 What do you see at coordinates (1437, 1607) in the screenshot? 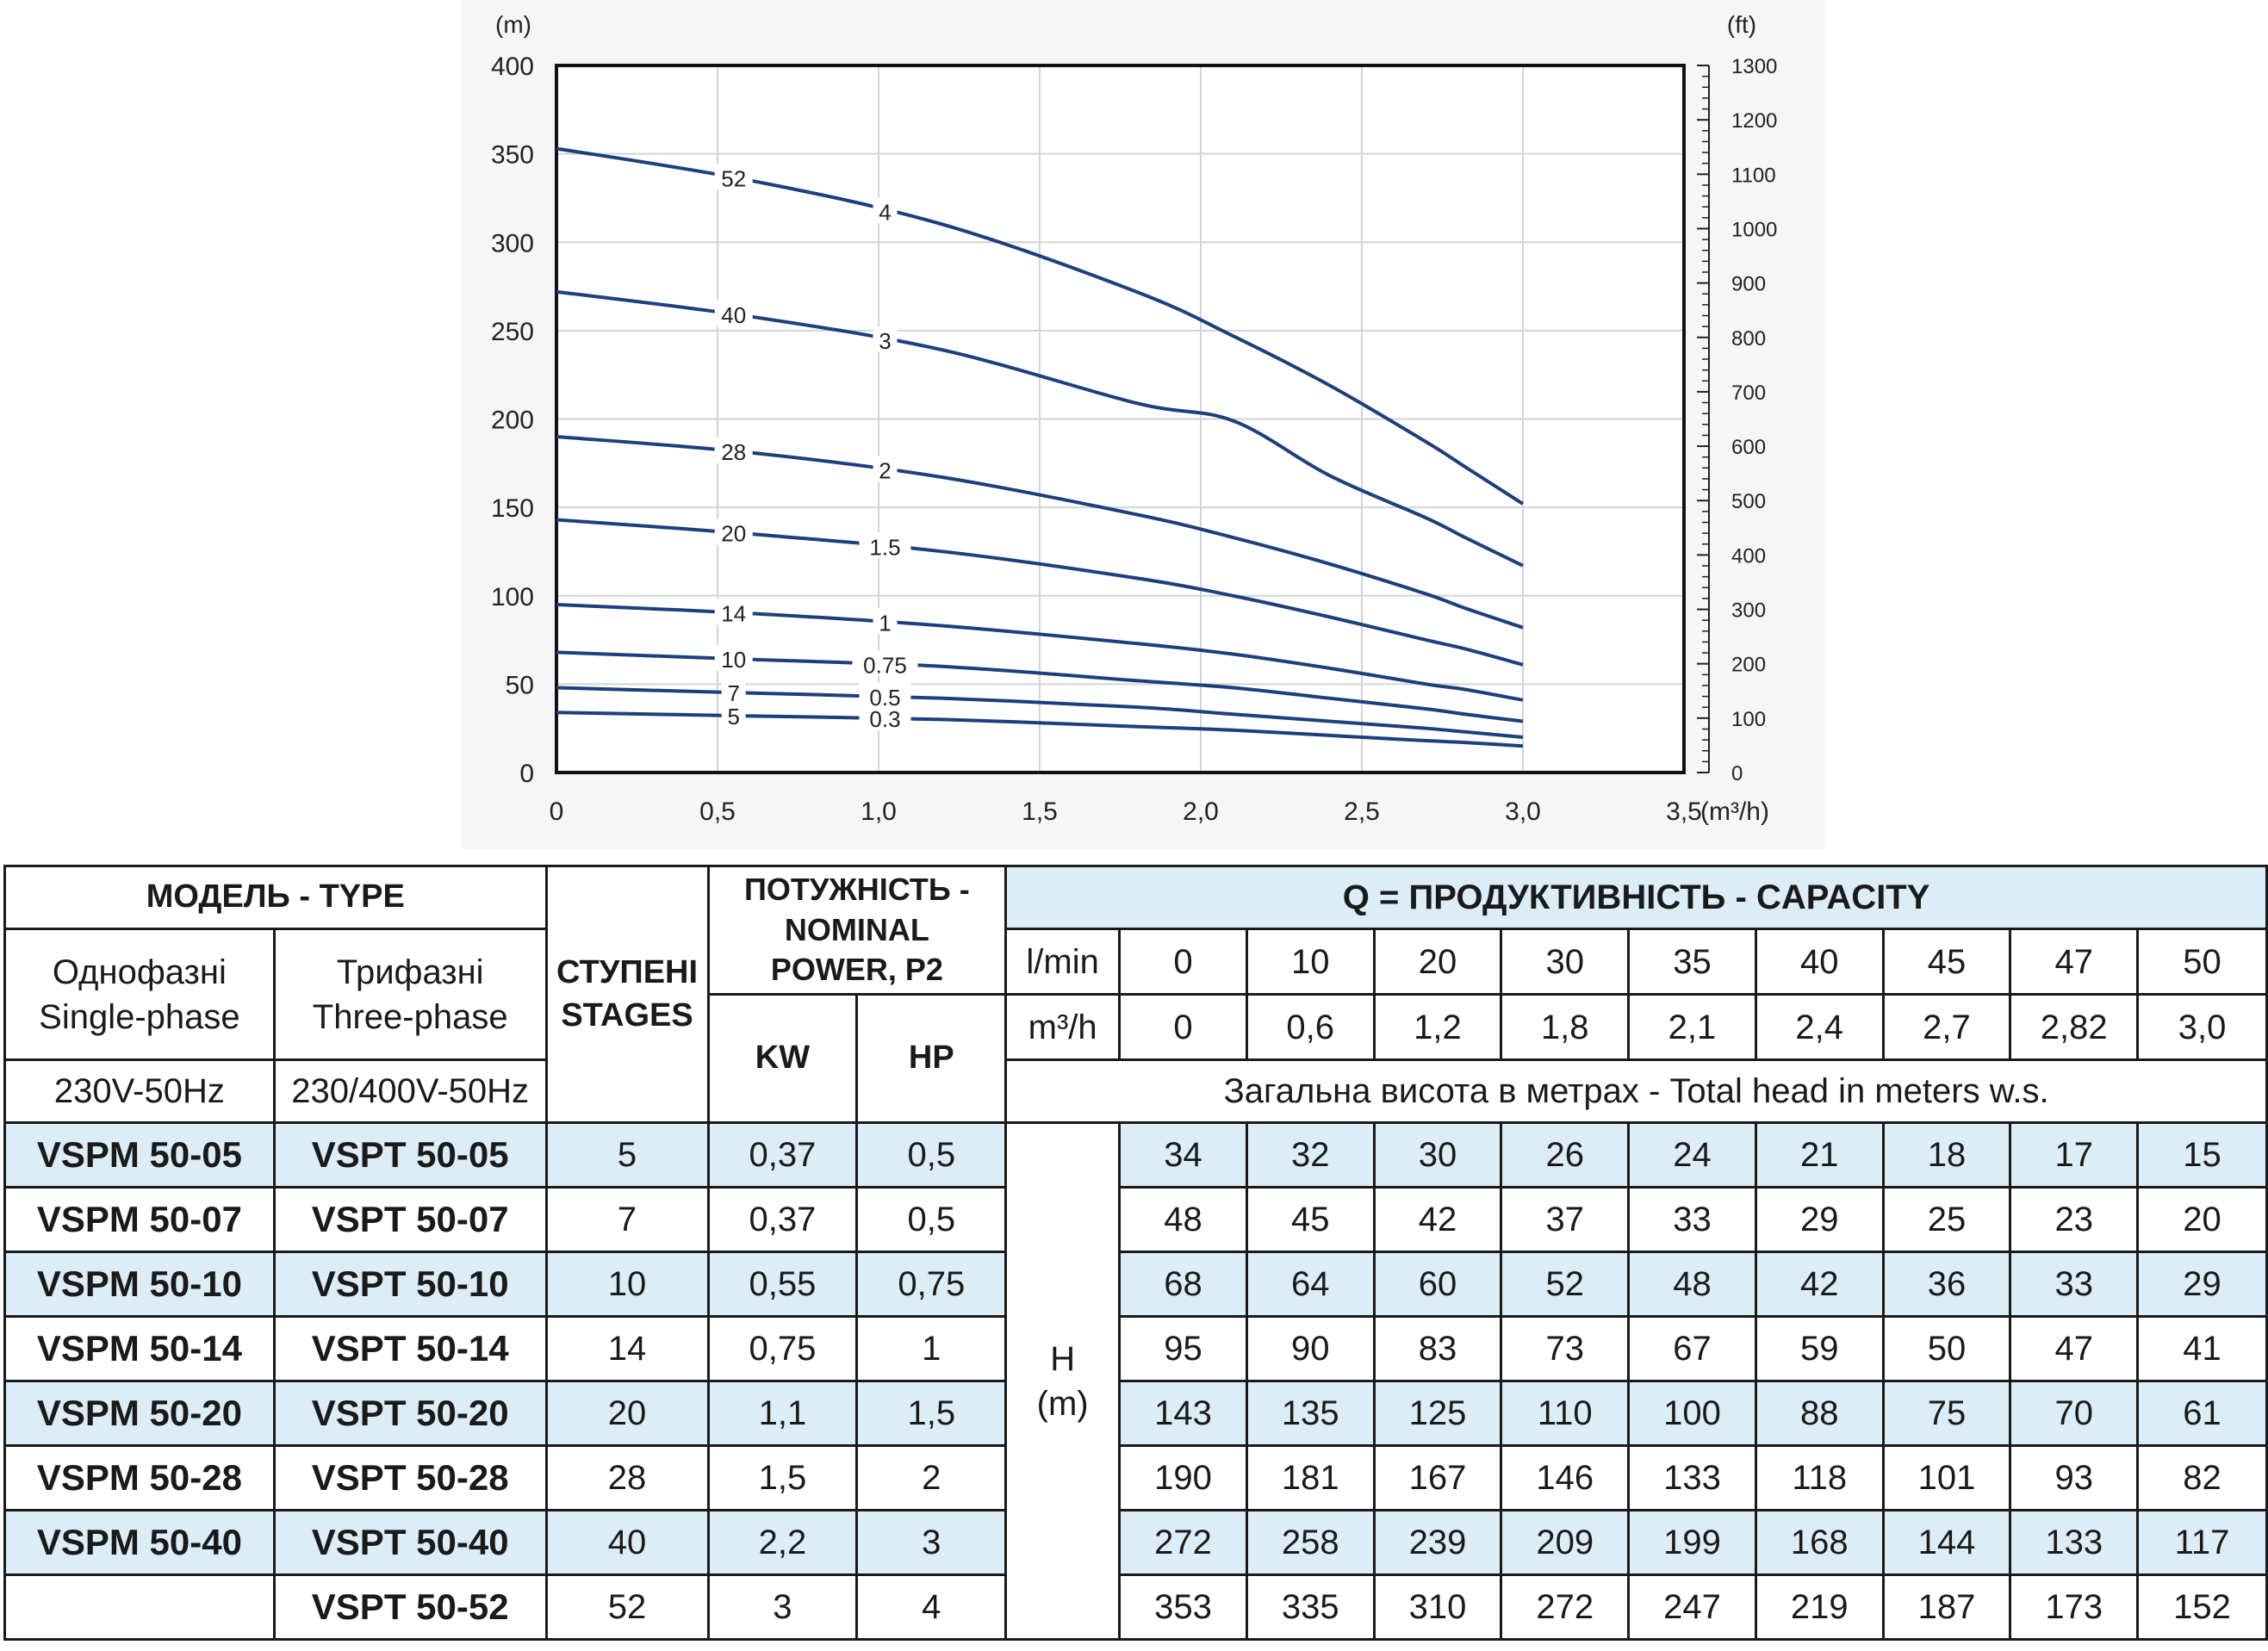
I see `head-value: 310` at bounding box center [1437, 1607].